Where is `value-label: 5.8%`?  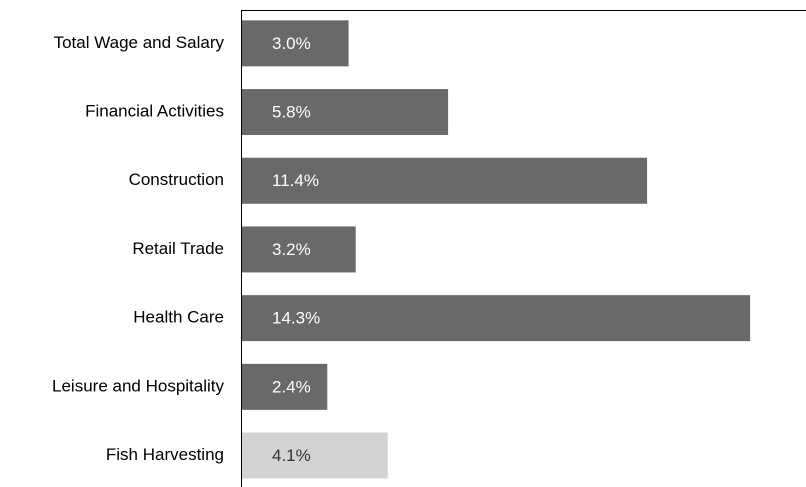
value-label: 5.8% is located at coordinates (291, 112).